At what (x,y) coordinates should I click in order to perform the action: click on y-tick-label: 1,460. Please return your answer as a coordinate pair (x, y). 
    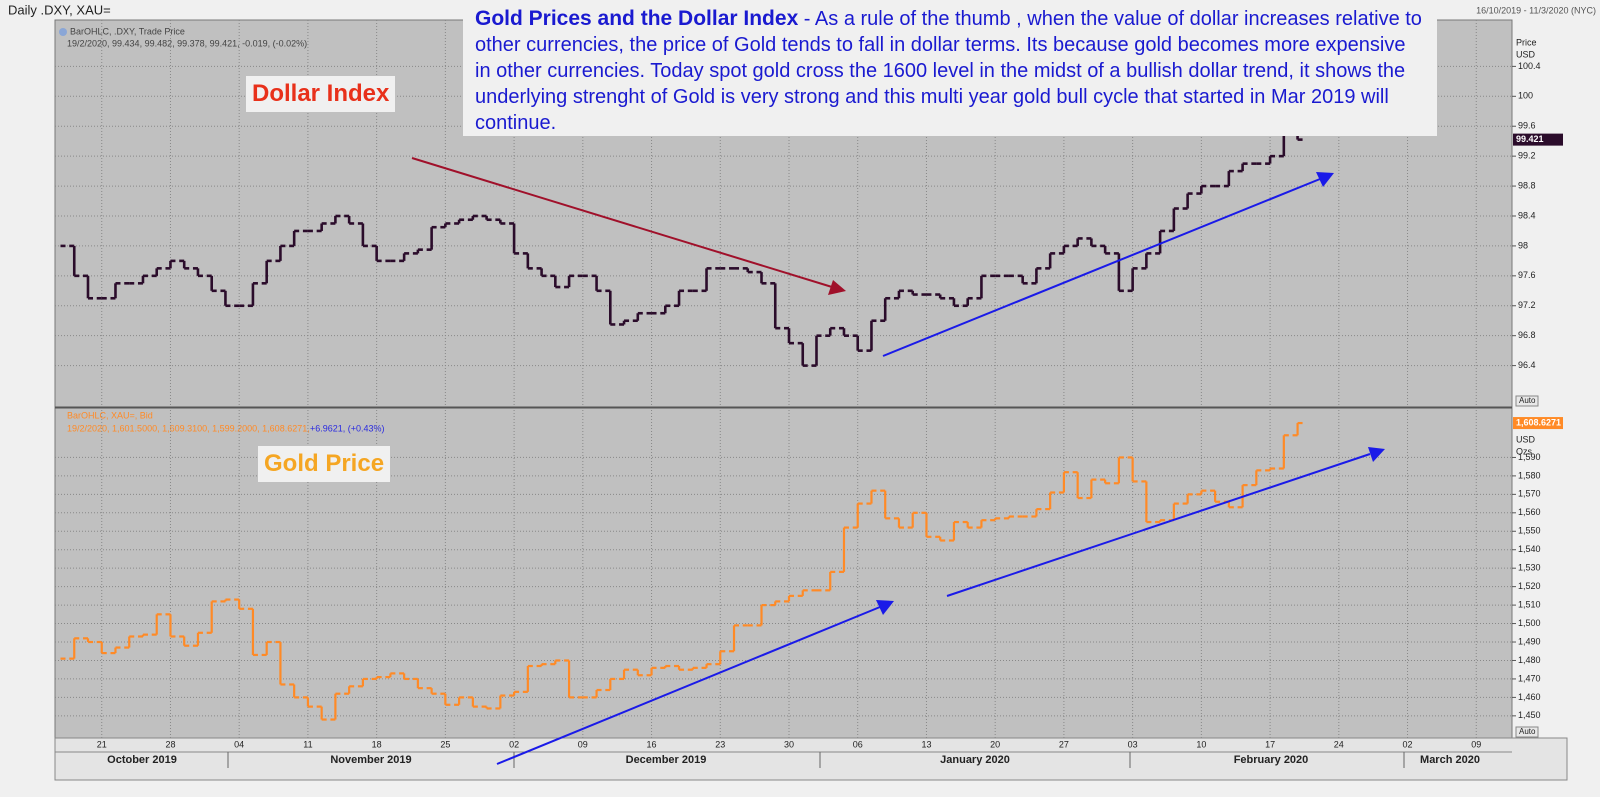
    Looking at the image, I should click on (1529, 697).